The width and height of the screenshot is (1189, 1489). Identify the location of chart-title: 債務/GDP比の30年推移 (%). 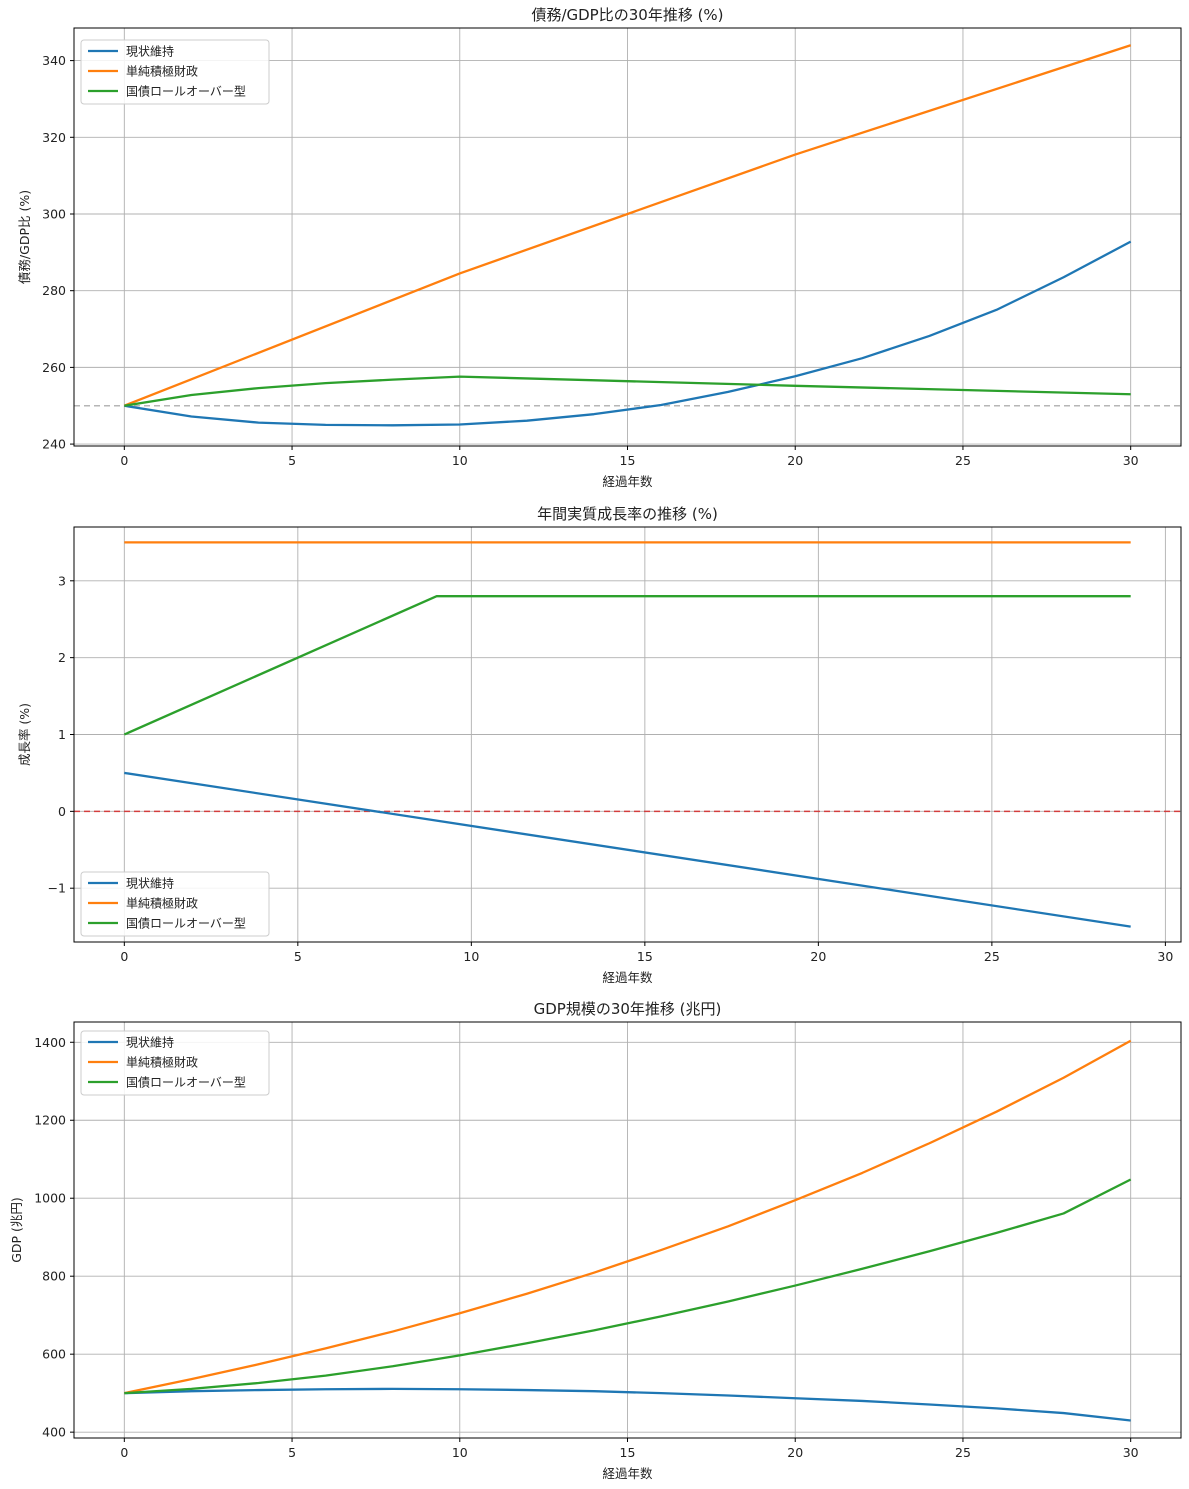
(627, 15).